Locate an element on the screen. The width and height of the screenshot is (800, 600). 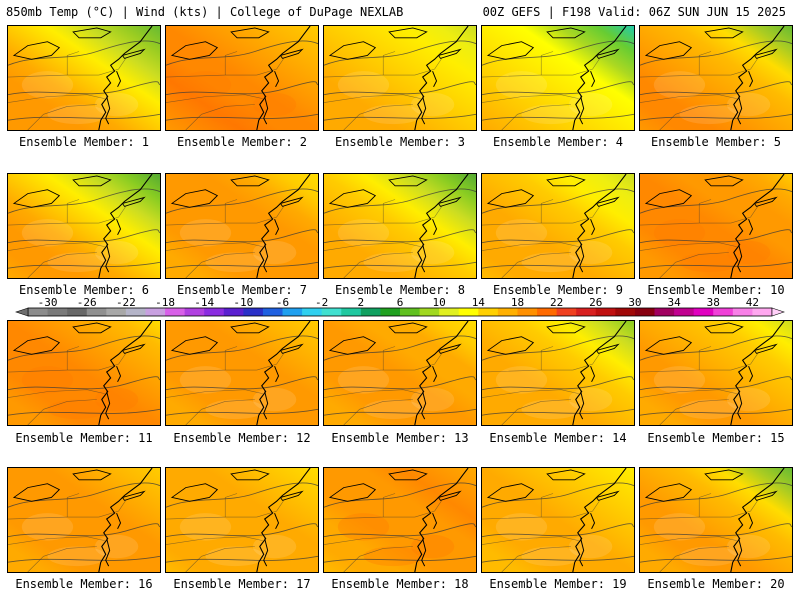
ensemble-member-label-6: Ensemble Member: 6 is located at coordinates (84, 290).